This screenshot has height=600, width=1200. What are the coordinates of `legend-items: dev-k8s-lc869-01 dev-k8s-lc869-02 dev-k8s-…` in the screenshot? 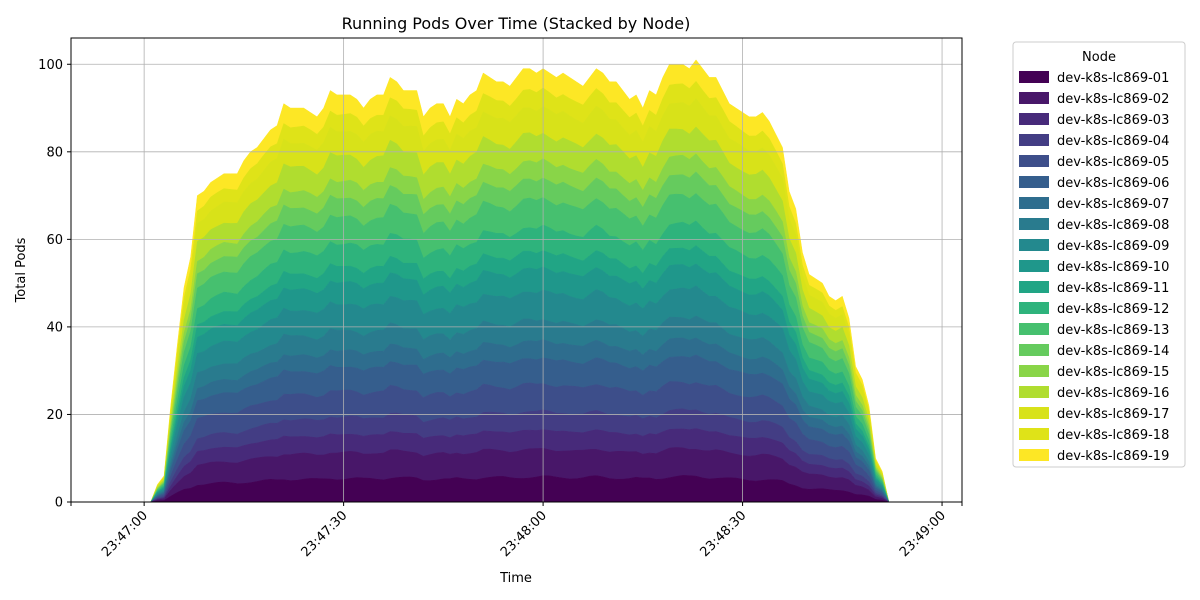 It's located at (1094, 267).